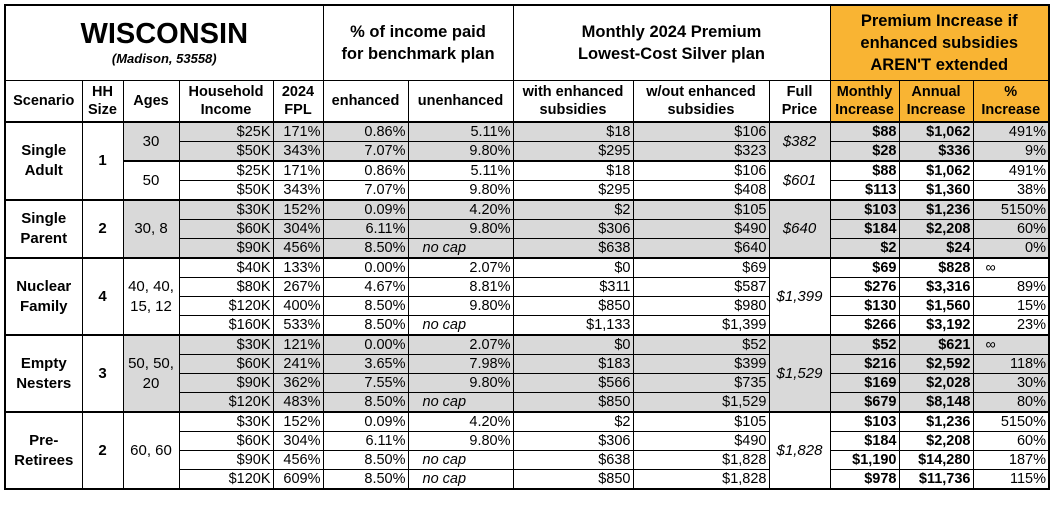 This screenshot has height=512, width=1053. I want to click on fpl-cell: 533%, so click(298, 325).